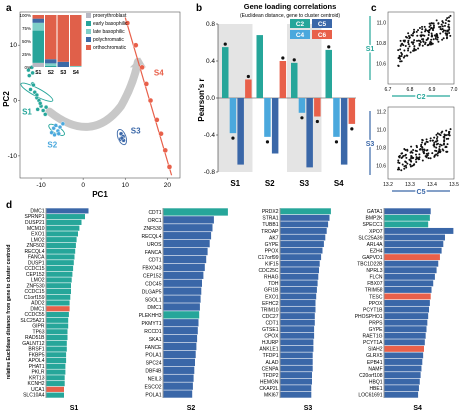  I want to click on legend-swatch-c2, so click(300, 23).